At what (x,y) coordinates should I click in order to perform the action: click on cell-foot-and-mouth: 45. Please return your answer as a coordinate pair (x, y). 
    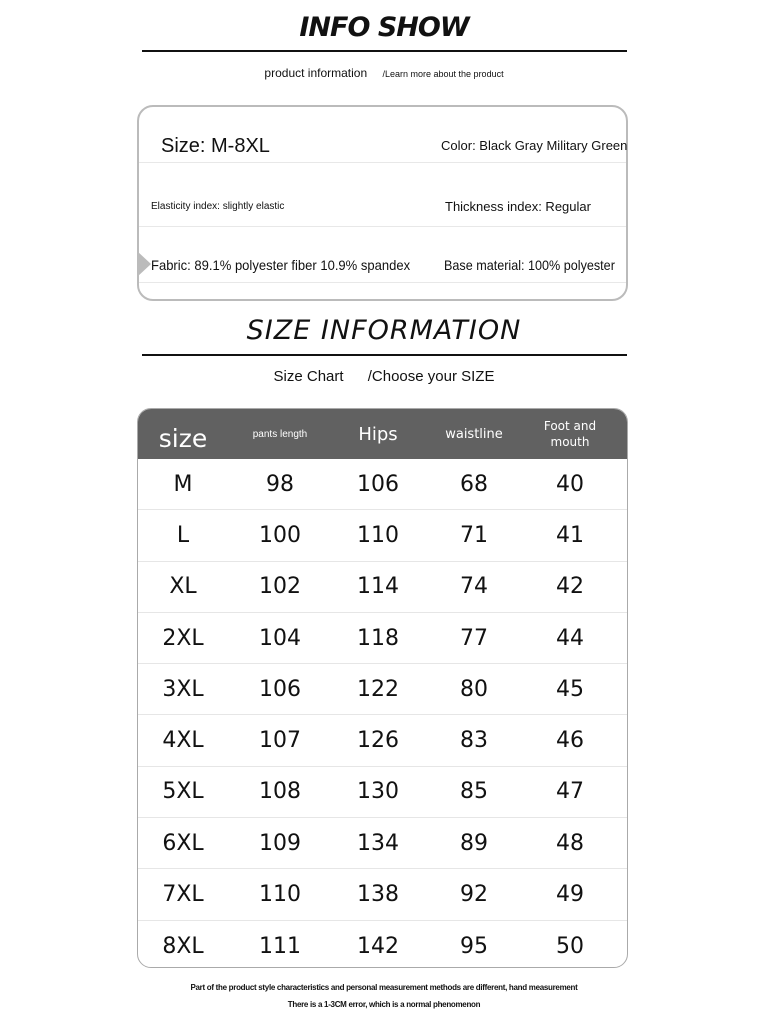
    Looking at the image, I should click on (570, 689).